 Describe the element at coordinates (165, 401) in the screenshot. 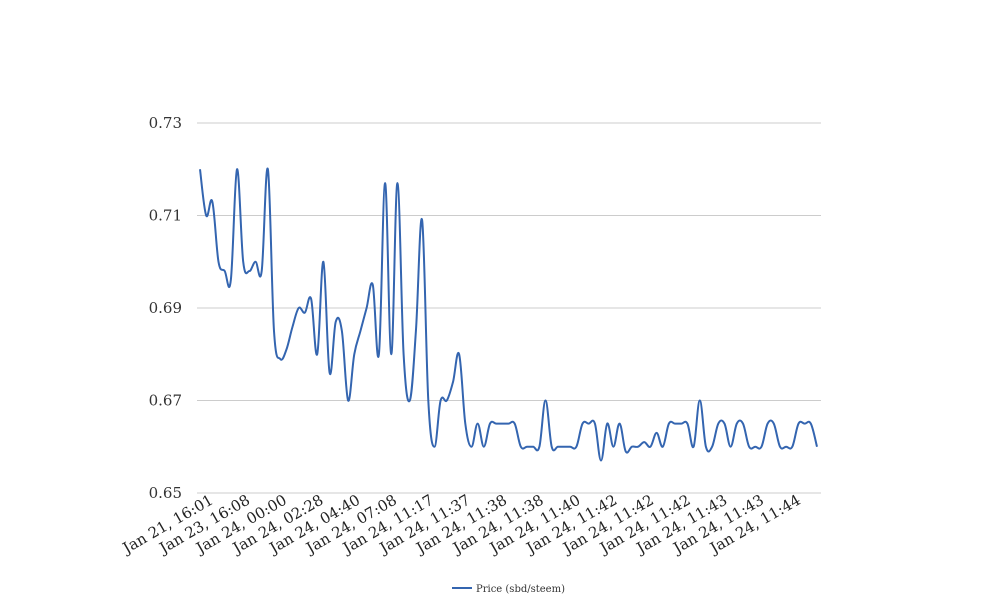

I see `y-tick-label: 0.67` at that location.